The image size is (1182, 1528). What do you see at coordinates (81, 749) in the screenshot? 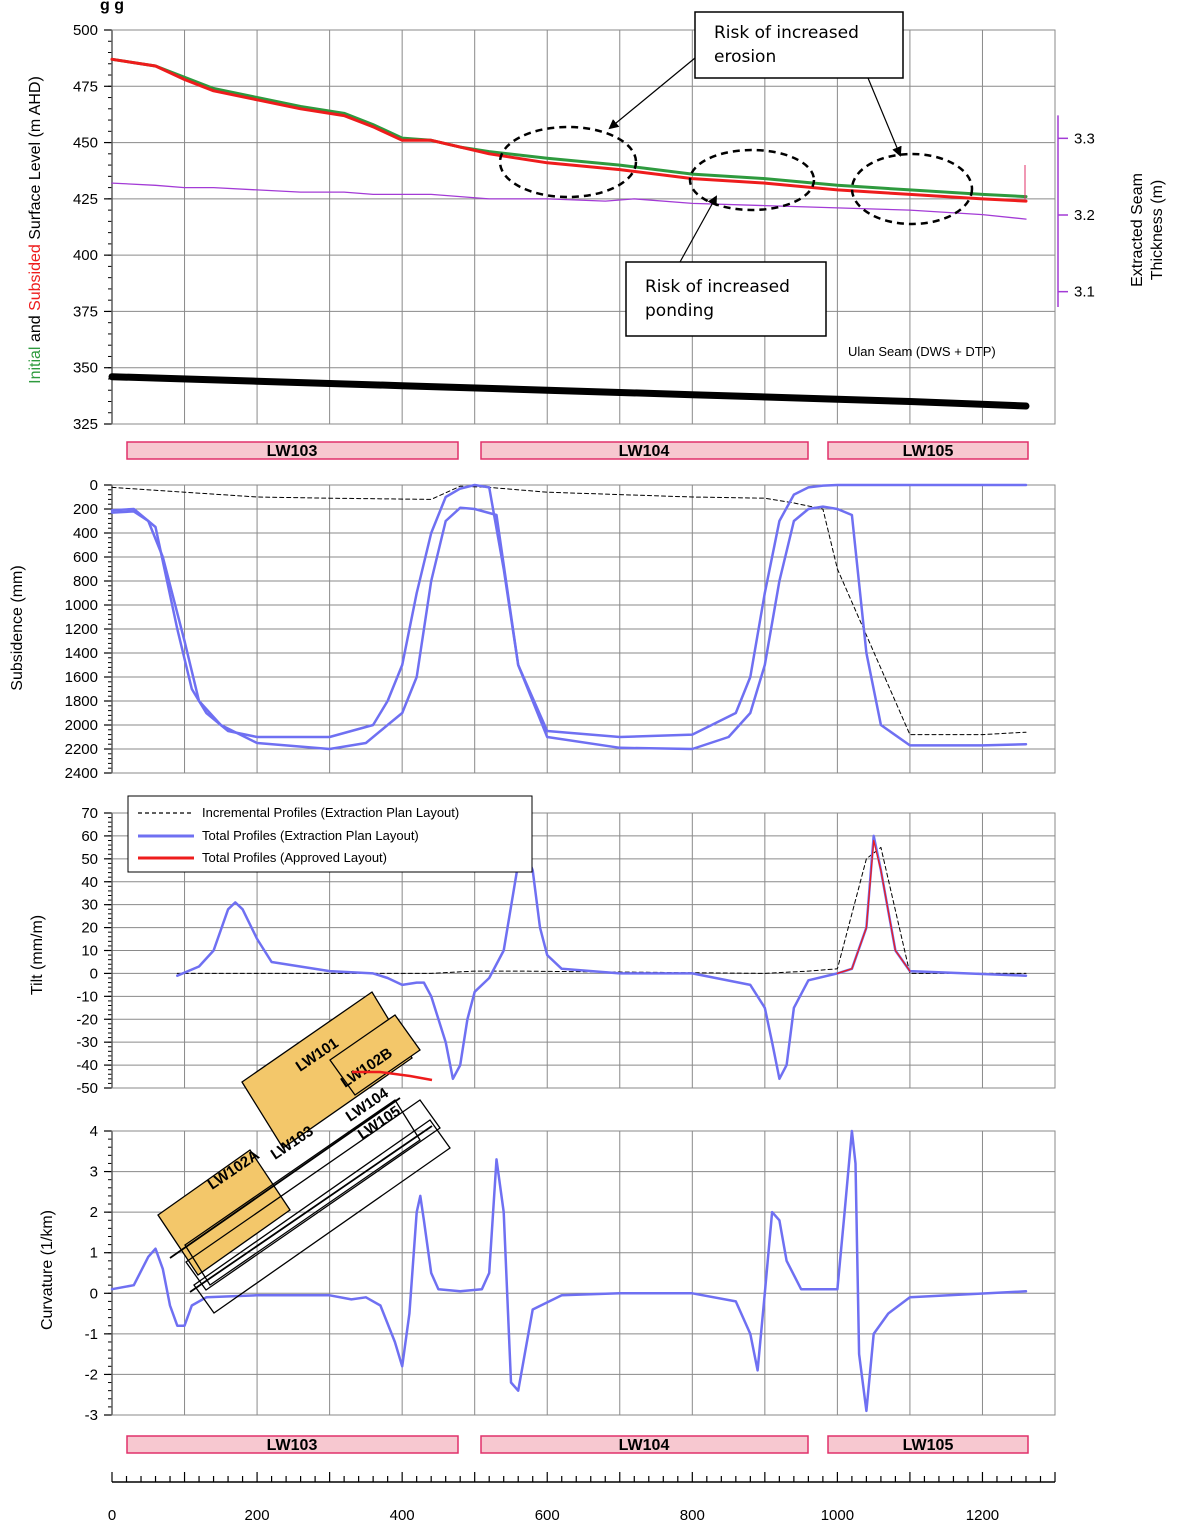
I see `y-tick-label: 2200` at bounding box center [81, 749].